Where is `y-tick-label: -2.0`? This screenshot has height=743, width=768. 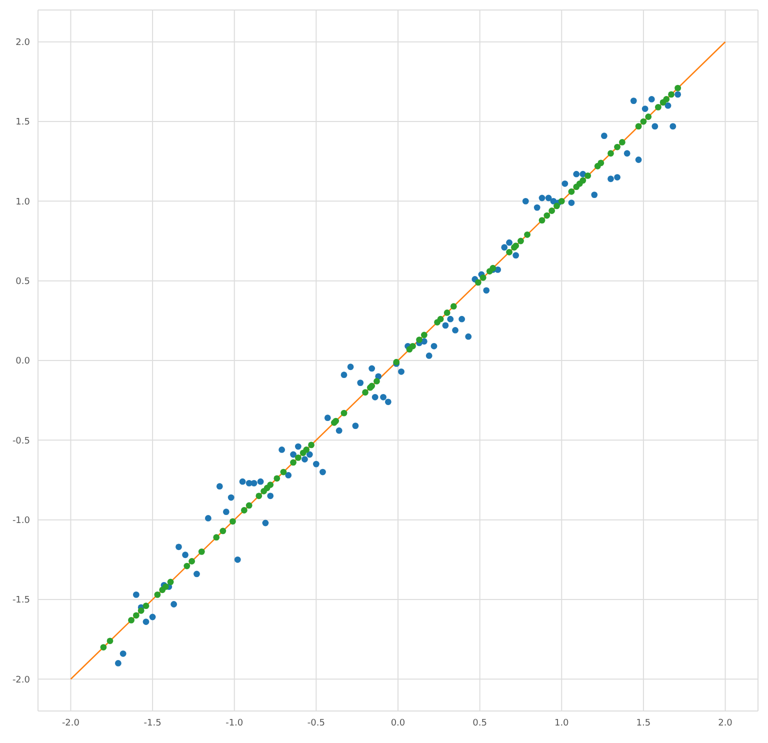 y-tick-label: -2.0 is located at coordinates (21, 680).